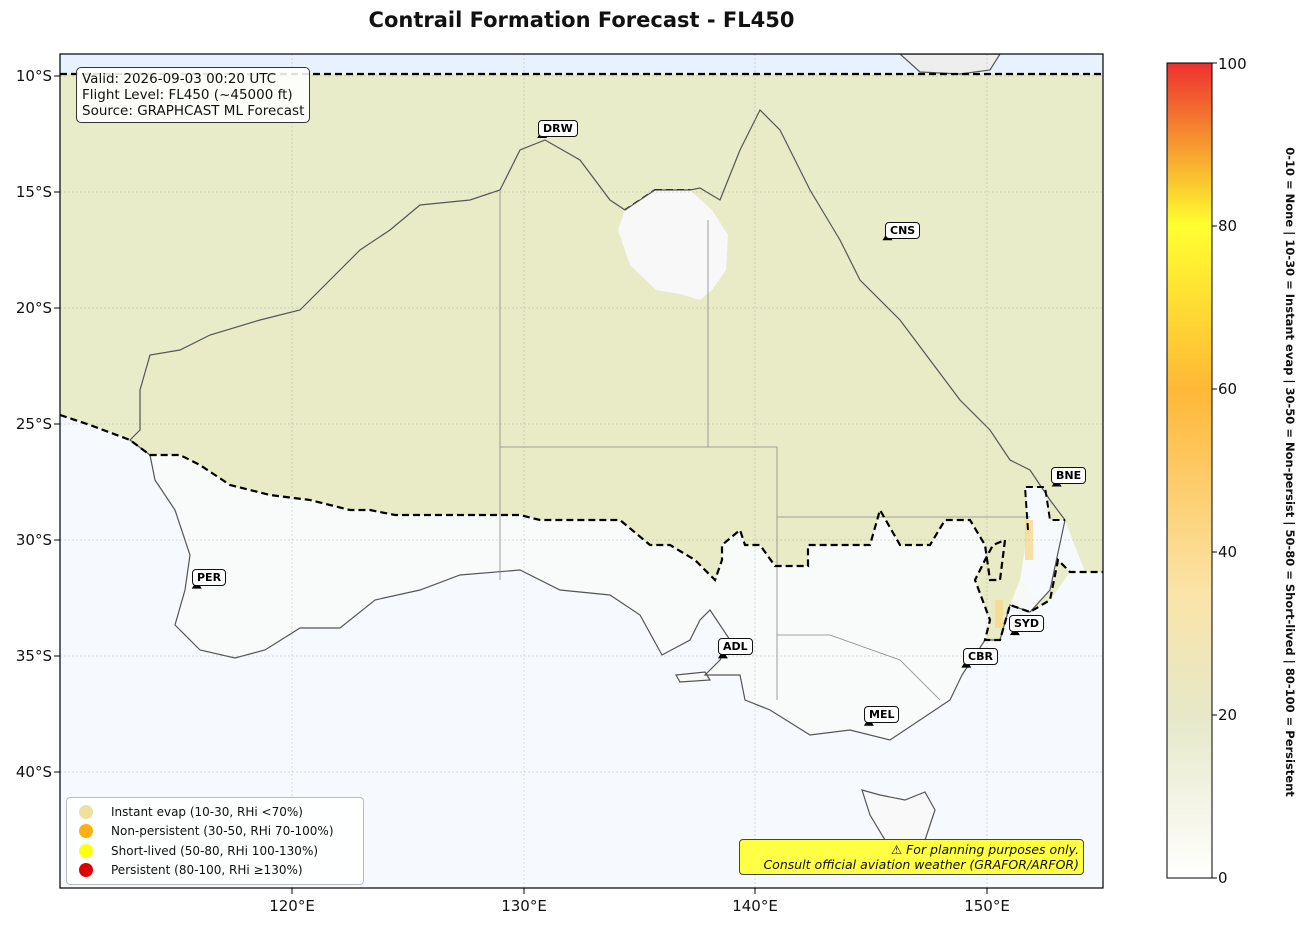  Describe the element at coordinates (1069, 475) in the screenshot. I see `city-label-bne: BNE` at that location.